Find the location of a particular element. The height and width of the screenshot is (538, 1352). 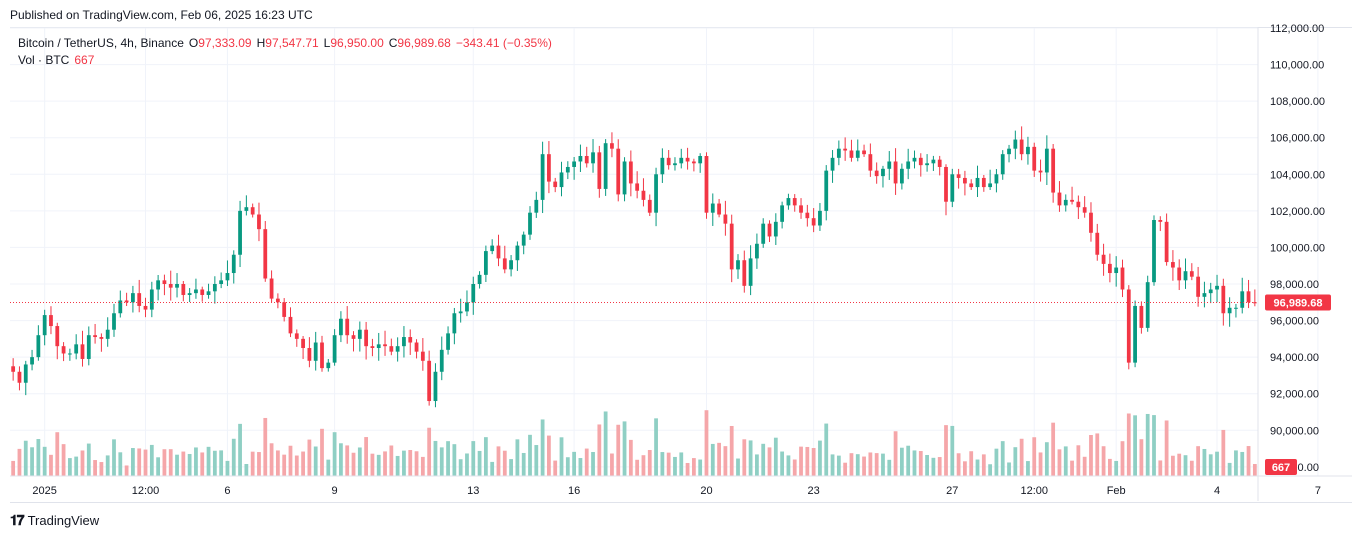

x-tick-label: 13 is located at coordinates (473, 491).